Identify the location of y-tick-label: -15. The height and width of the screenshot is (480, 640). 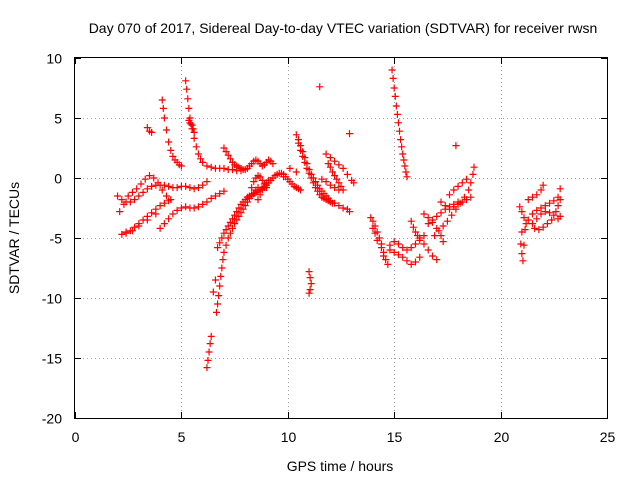
(52, 359).